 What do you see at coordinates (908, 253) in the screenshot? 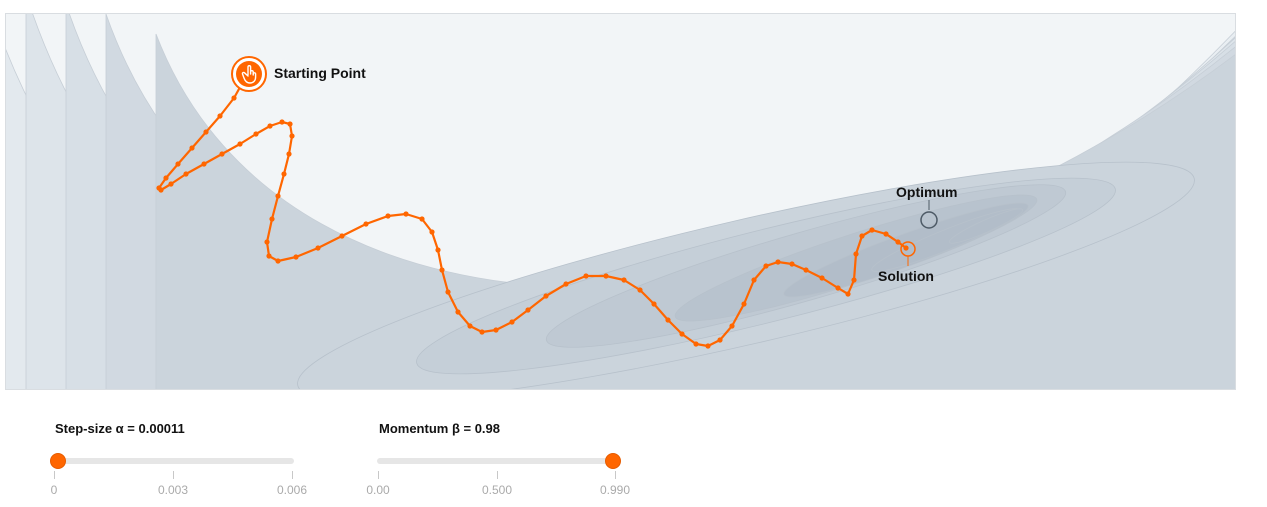
I see `solution-marker` at bounding box center [908, 253].